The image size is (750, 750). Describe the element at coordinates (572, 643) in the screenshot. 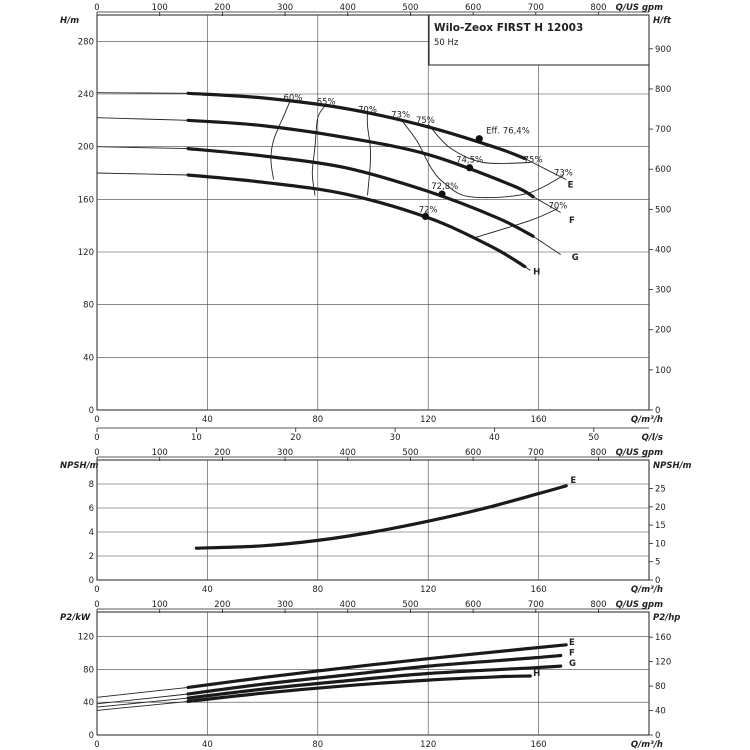

I see `power-curve-label: E` at that location.